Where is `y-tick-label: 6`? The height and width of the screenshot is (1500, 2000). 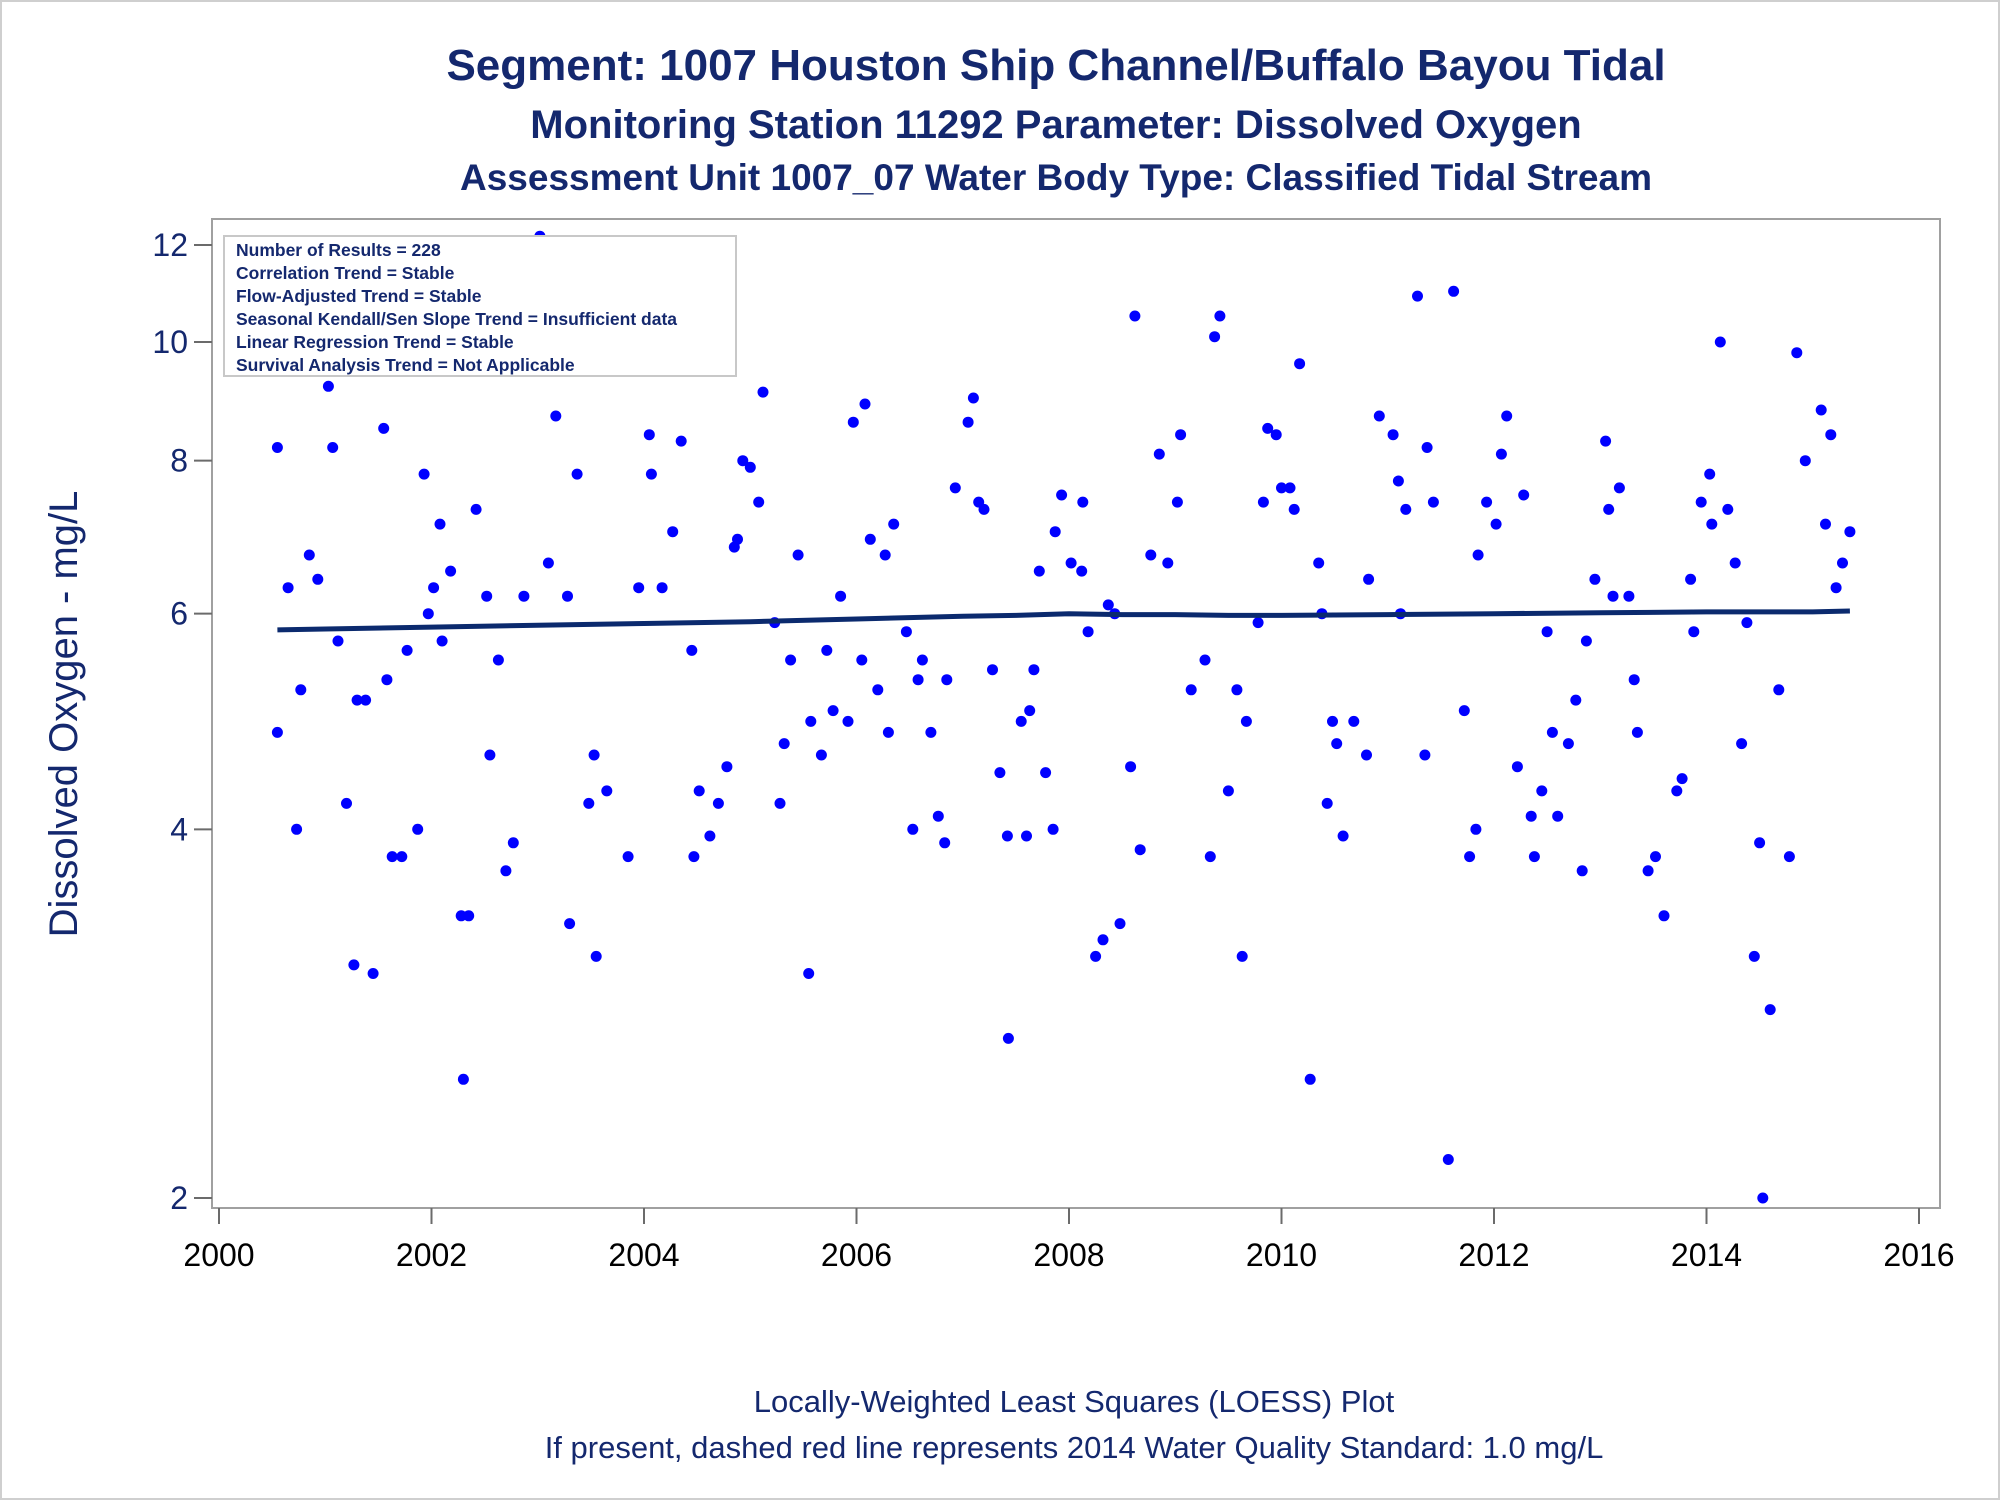
y-tick-label: 6 is located at coordinates (179, 614).